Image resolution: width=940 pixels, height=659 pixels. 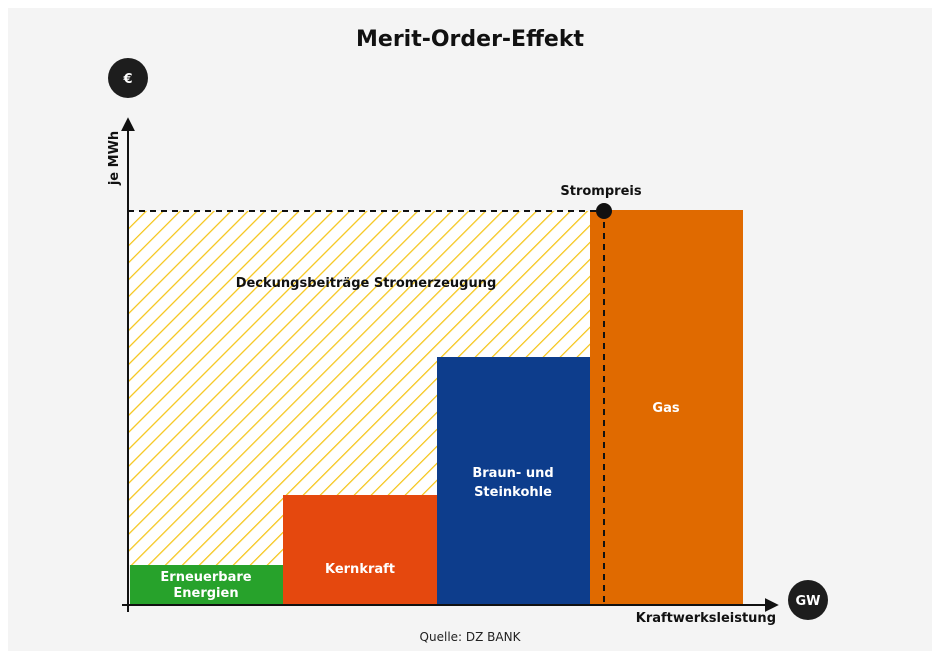 What do you see at coordinates (513, 492) in the screenshot?
I see `block-label: Steinkohle` at bounding box center [513, 492].